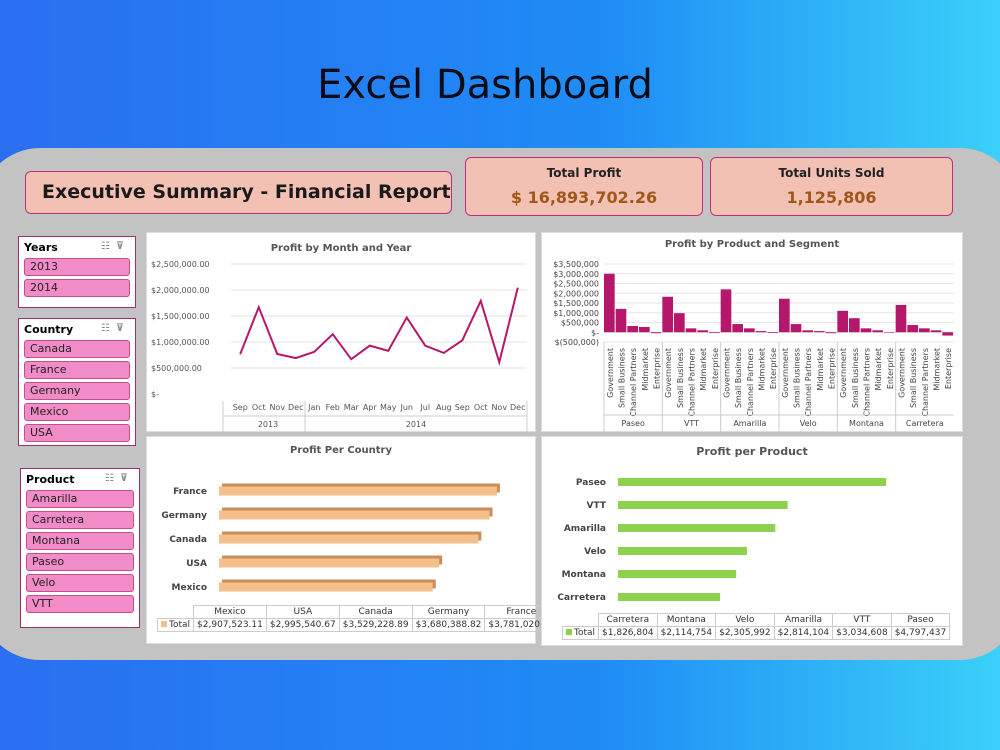 This screenshot has height=750, width=1000. Describe the element at coordinates (808, 423) in the screenshot. I see `product-label: Velo` at that location.